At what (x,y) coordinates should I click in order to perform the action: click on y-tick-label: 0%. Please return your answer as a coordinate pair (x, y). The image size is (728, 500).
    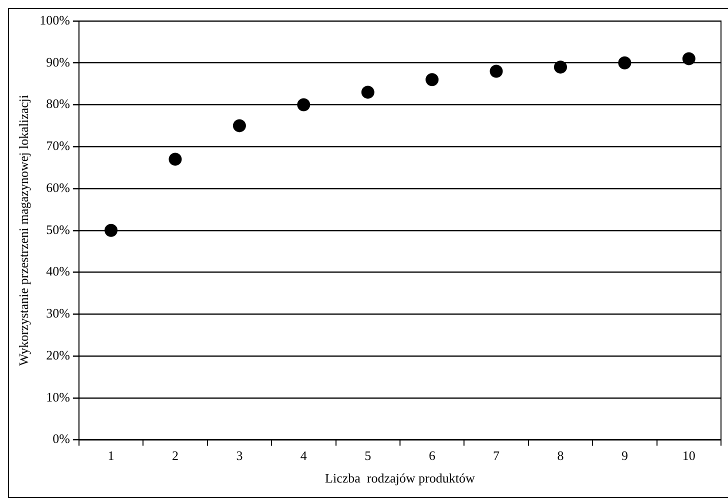
    Looking at the image, I should click on (61, 438).